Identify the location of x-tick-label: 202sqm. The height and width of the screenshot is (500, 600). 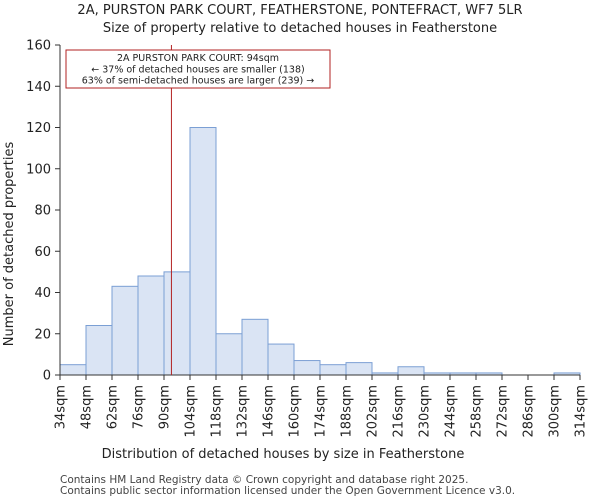
(373, 411).